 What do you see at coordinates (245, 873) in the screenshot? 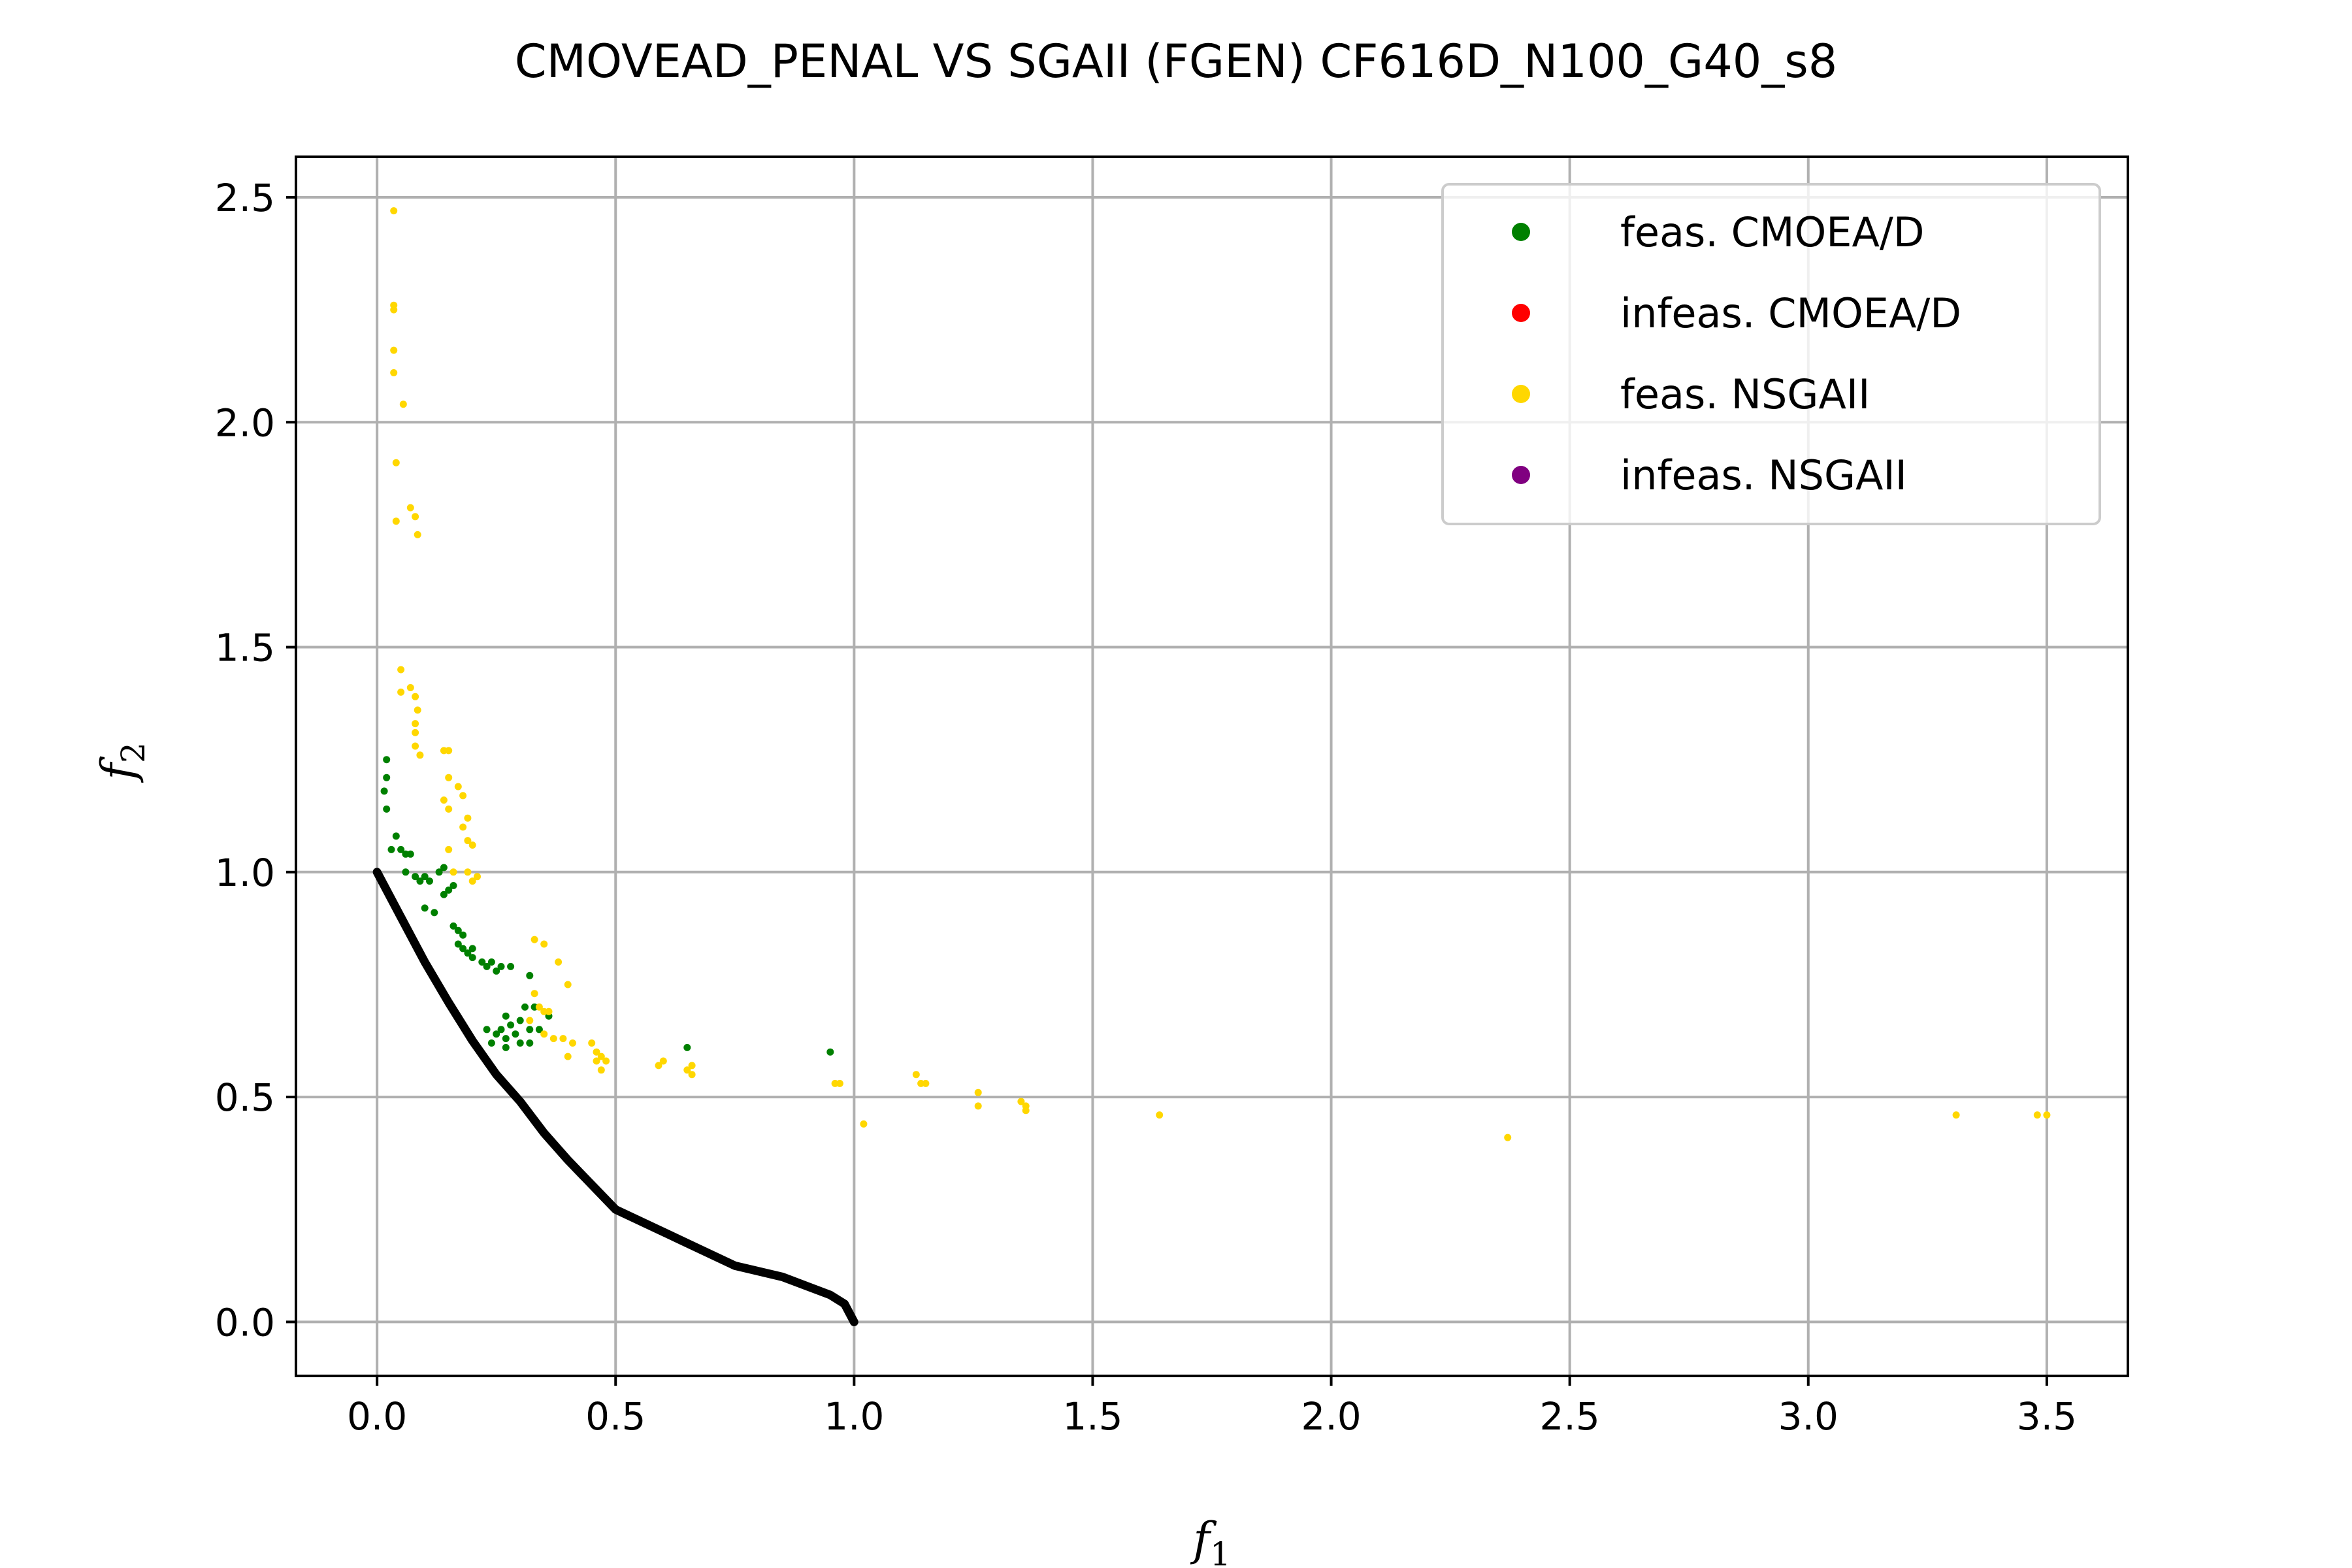
I see `y-tick-label-2: 1.0` at bounding box center [245, 873].